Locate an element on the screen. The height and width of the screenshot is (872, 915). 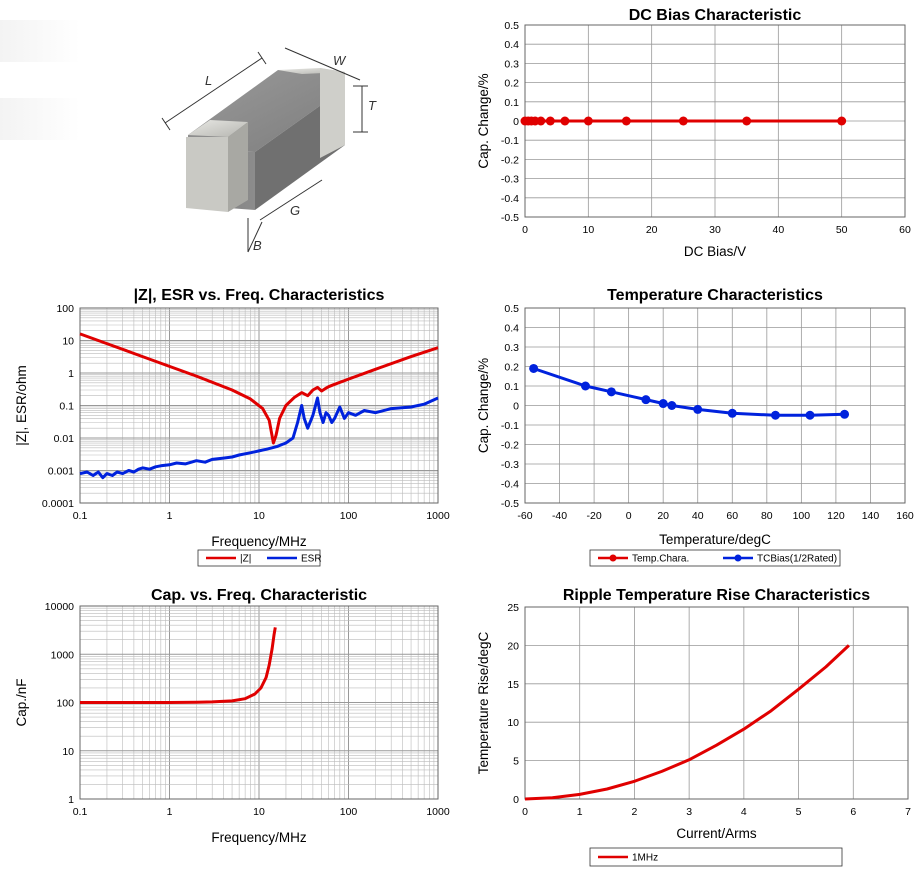
y-tick-label: 10000 is located at coordinates (59, 607).